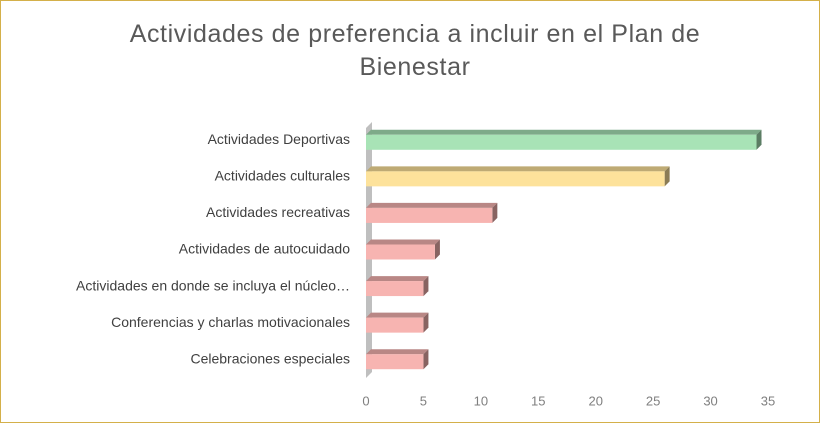 This screenshot has height=423, width=820. What do you see at coordinates (481, 400) in the screenshot?
I see `x-tick-label: 10` at bounding box center [481, 400].